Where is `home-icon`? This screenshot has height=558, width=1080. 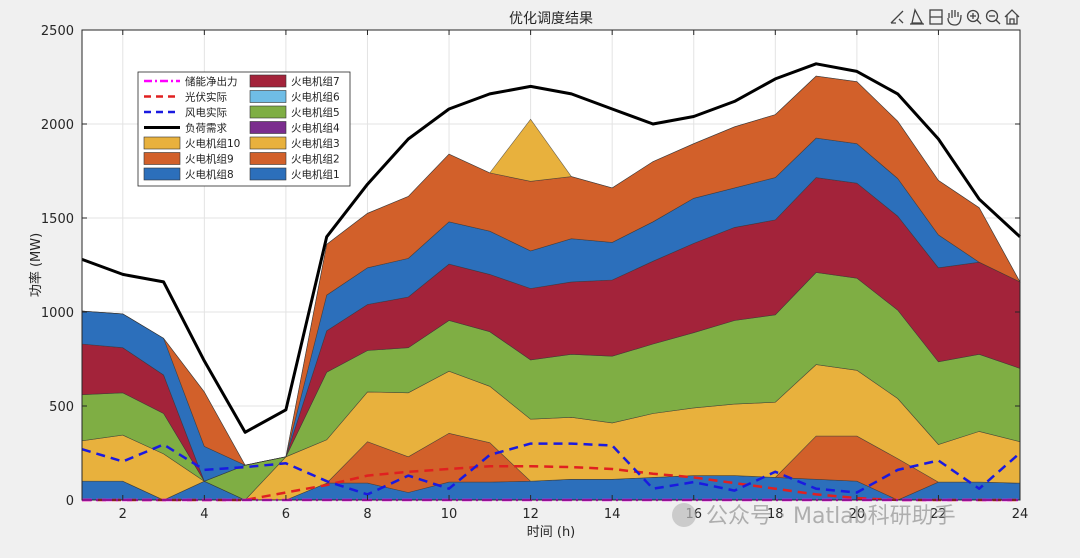
home-icon is located at coordinates (1012, 17).